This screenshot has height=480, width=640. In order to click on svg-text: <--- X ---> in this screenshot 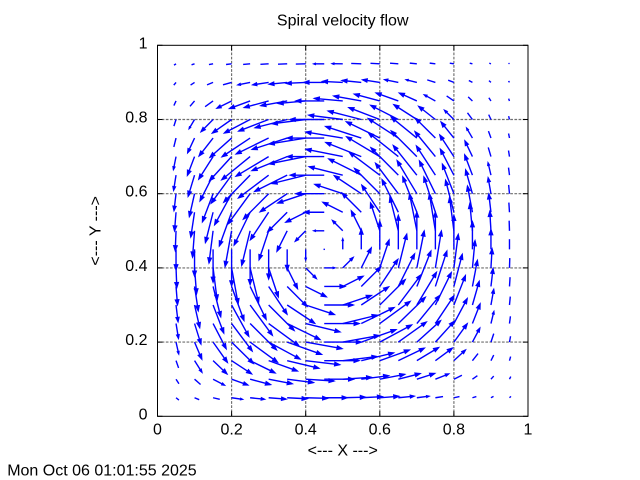, I will do `click(343, 451)`.